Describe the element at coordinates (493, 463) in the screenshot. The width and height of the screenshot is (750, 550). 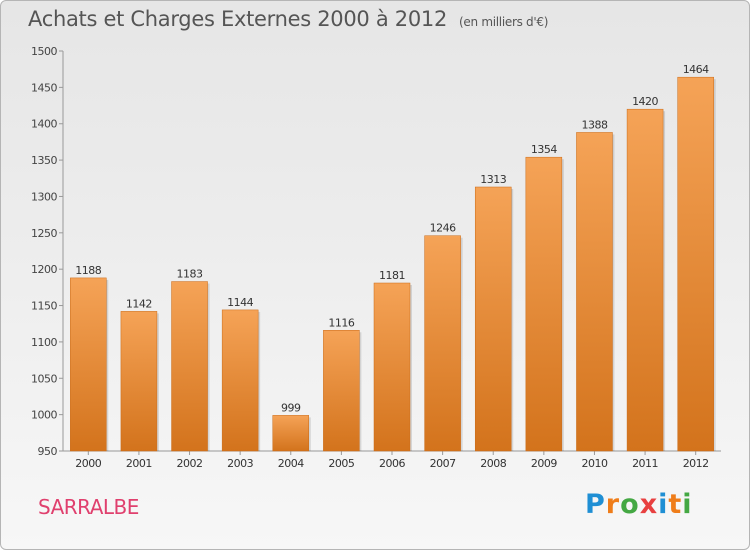
I see `x-tick-label: 2008` at that location.